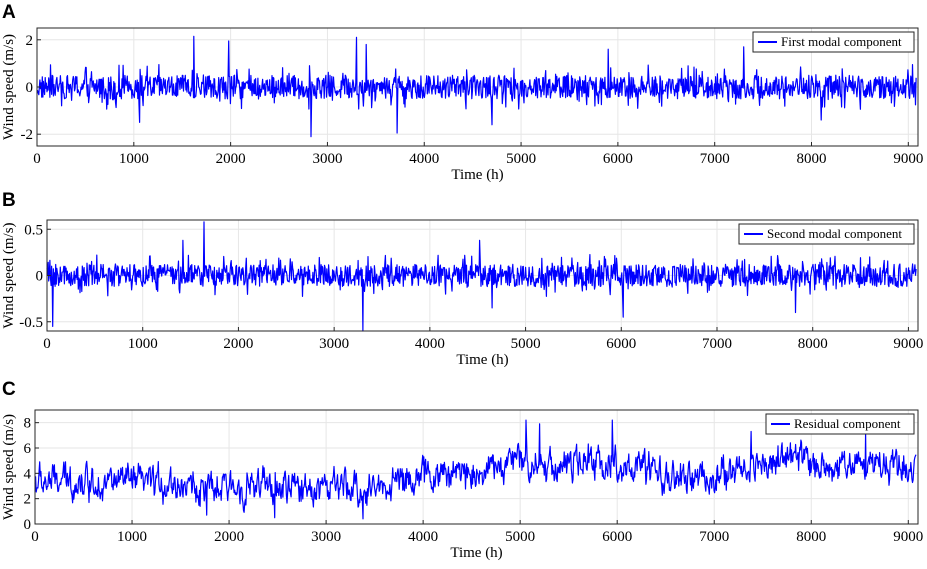 Image resolution: width=927 pixels, height=569 pixels. I want to click on y-tick-label: 4, so click(28, 474).